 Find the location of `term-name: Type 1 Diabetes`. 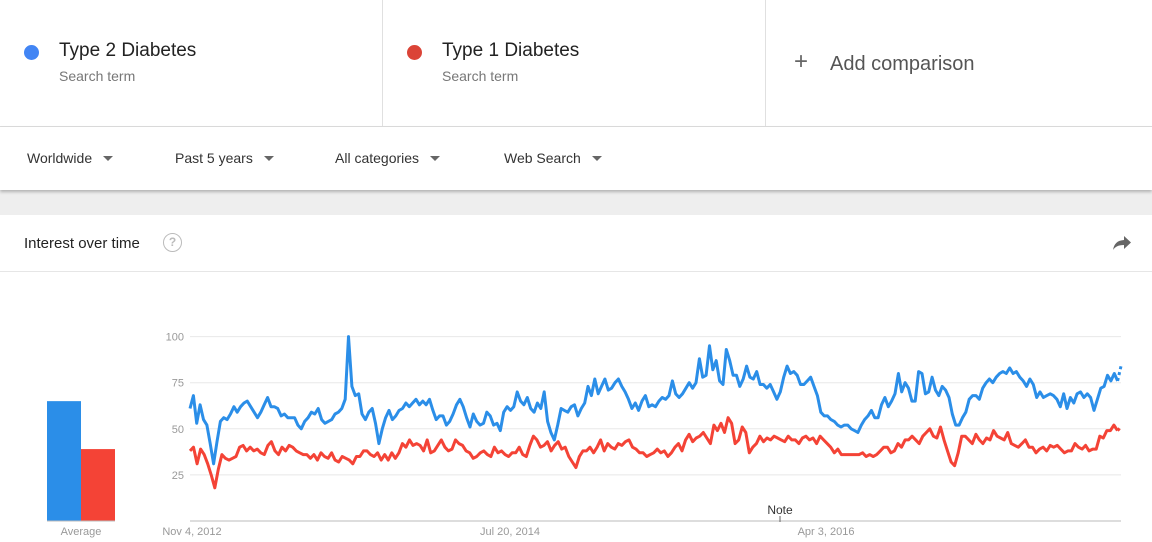

term-name: Type 1 Diabetes is located at coordinates (511, 50).